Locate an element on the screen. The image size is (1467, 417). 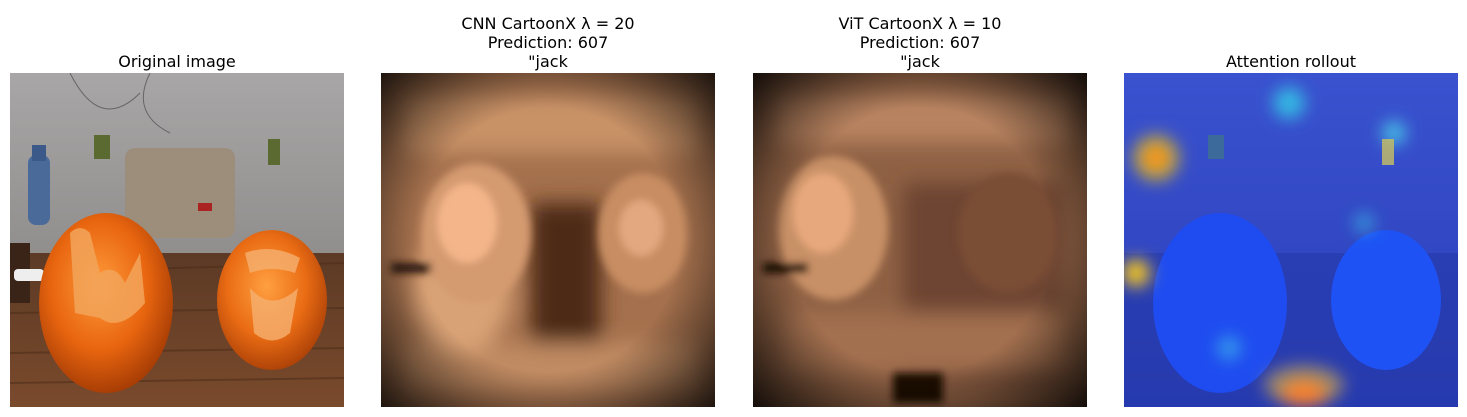
title-line: ViT CartoonX λ = 10 is located at coordinates (920, 23).